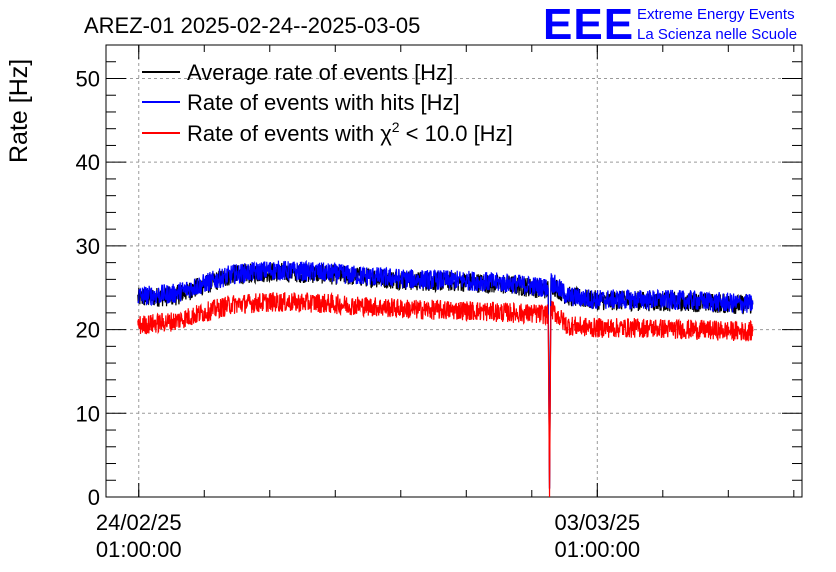 The height and width of the screenshot is (572, 836). Describe the element at coordinates (139, 522) in the screenshot. I see `x-tick-label-date: 24/02/25` at that location.